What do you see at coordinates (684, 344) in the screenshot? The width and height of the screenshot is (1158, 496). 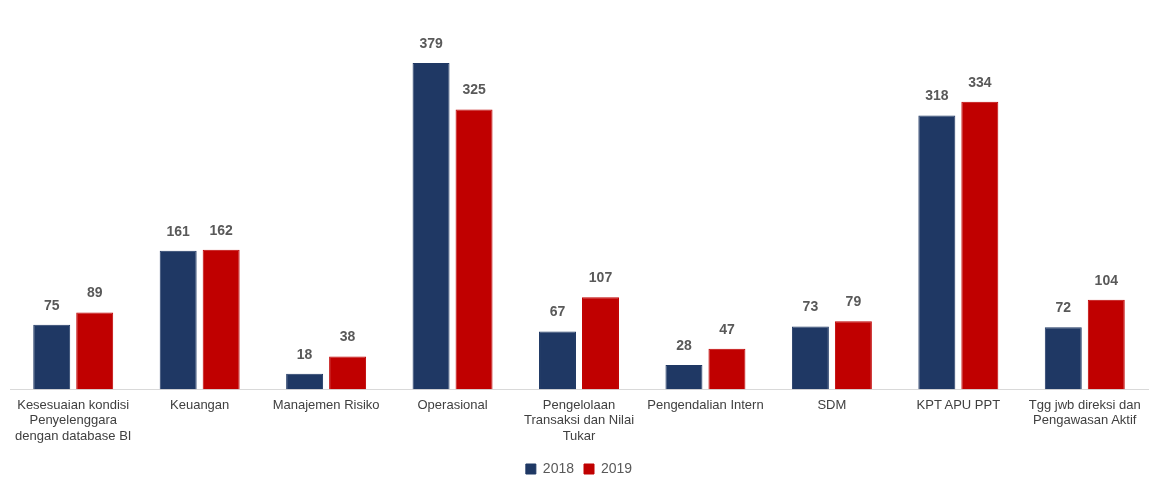 I see `data-label: 28` at bounding box center [684, 344].